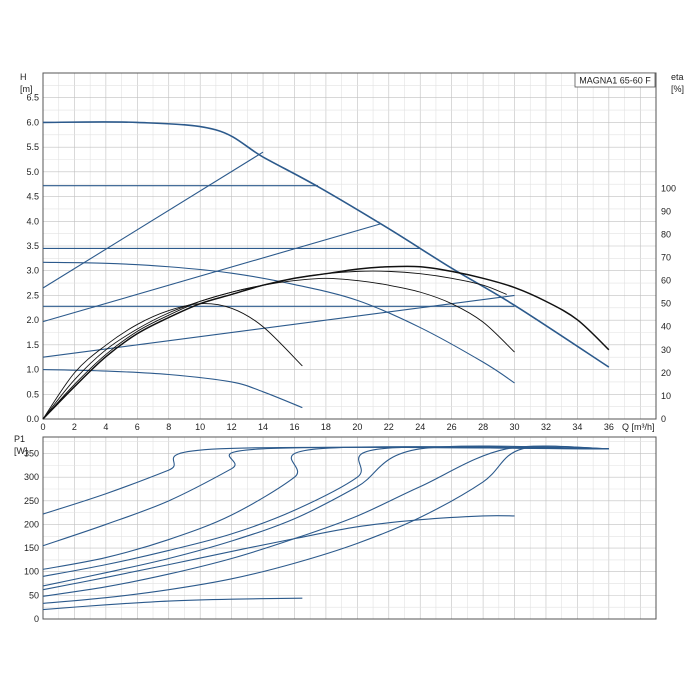 The image size is (700, 700). I want to click on x-tick-label: 36, so click(609, 427).